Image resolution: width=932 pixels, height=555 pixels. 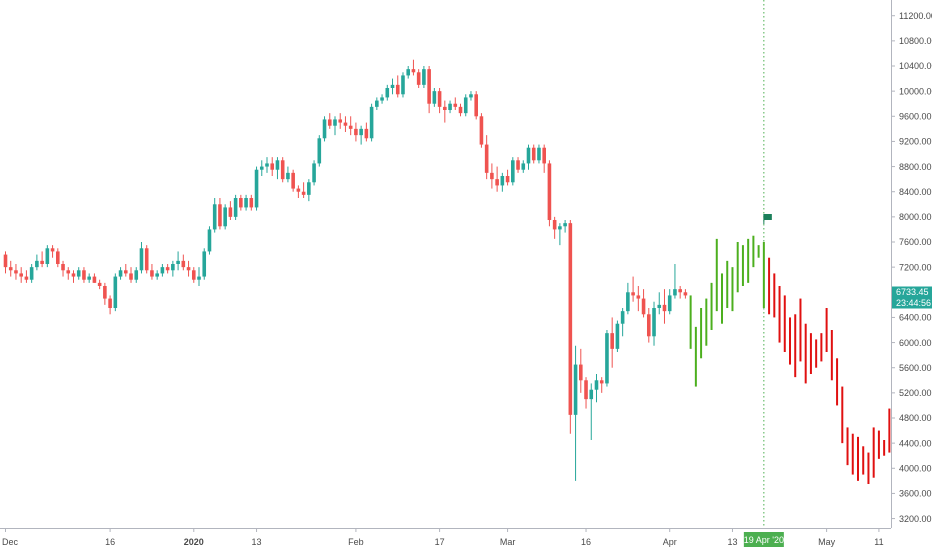 I want to click on price-tick-label: 10400.00, so click(x=915, y=66).